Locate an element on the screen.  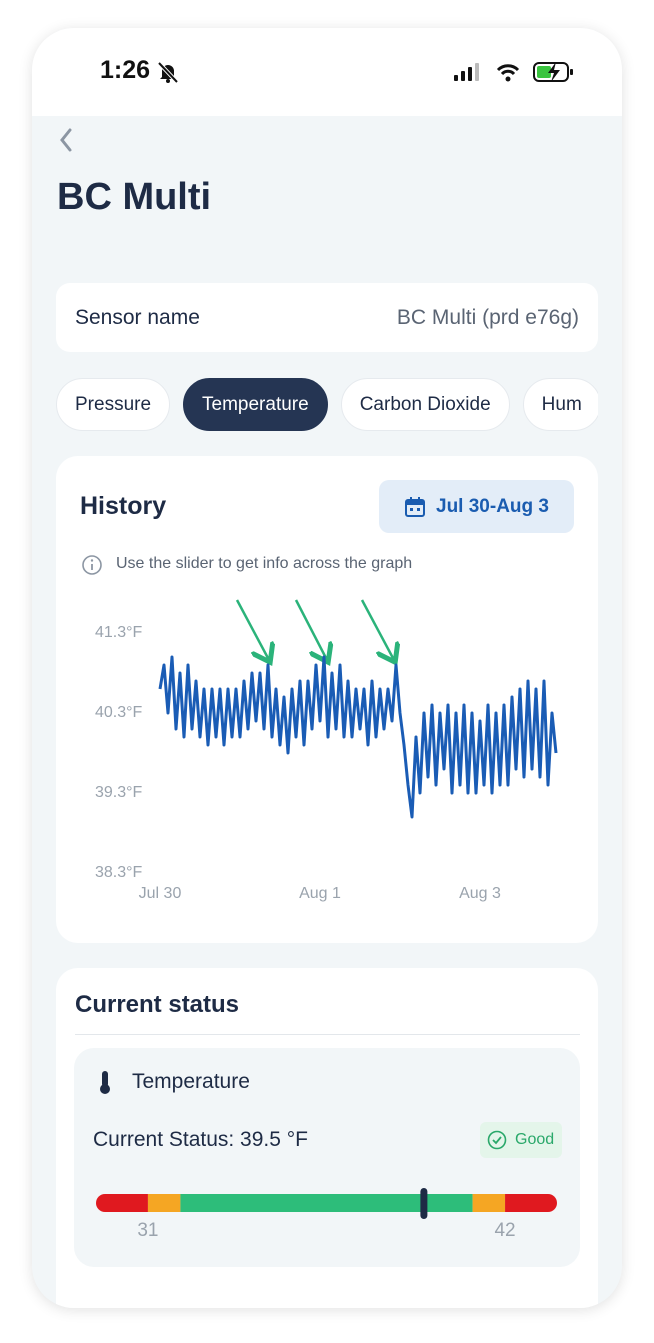
divider is located at coordinates (327, 1034).